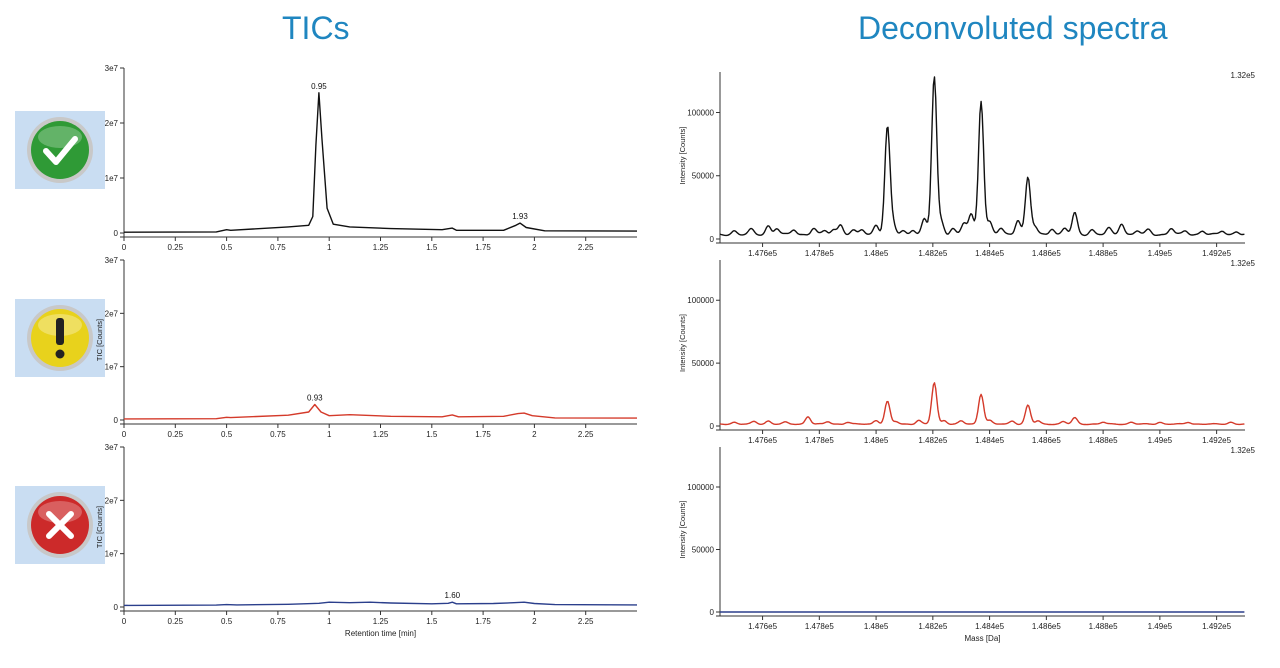 The width and height of the screenshot is (1280, 668). Describe the element at coordinates (176, 434) in the screenshot. I see `chart-1-x-tick-label: 0.25` at that location.